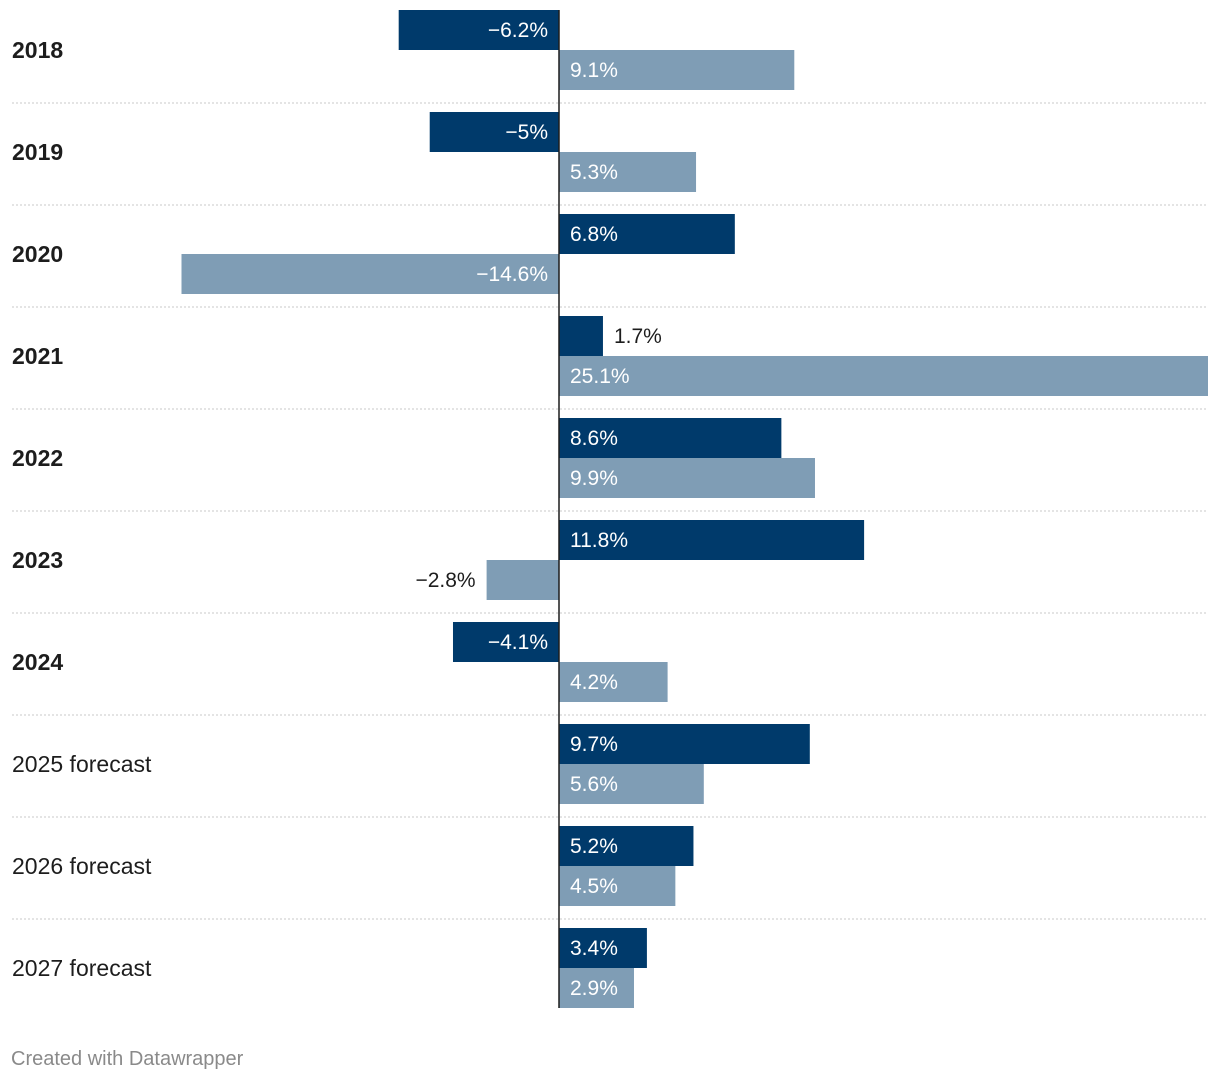 The height and width of the screenshot is (1084, 1220). I want to click on bar-series-1-2027-forecast, so click(603, 948).